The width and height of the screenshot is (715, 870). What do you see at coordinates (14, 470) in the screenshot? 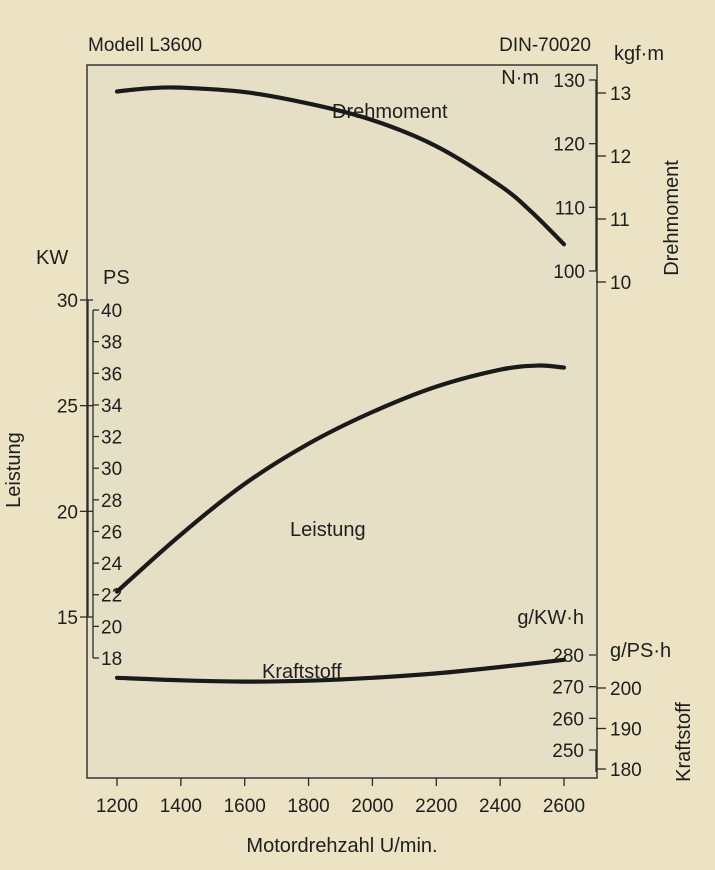
I see `leistung-axis-title: Leistung` at bounding box center [14, 470].